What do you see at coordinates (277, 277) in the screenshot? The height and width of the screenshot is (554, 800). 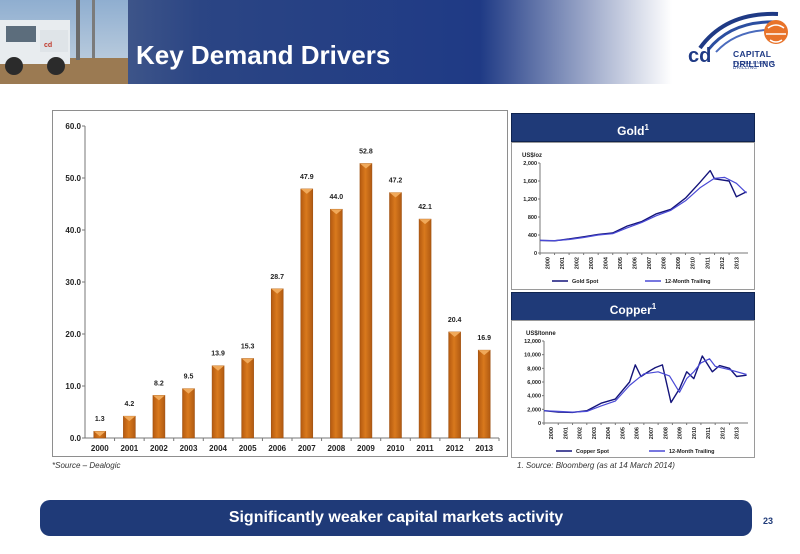 I see `bar-data-label: 28.7` at bounding box center [277, 277].